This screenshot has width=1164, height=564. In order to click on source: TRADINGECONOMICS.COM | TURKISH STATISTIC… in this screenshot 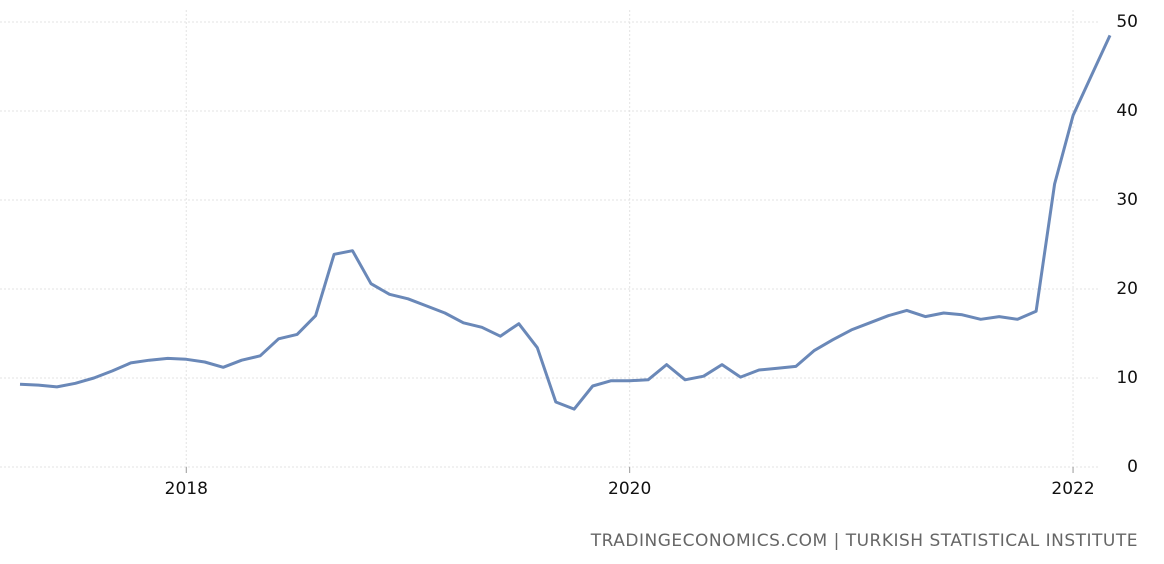, I will do `click(864, 541)`.